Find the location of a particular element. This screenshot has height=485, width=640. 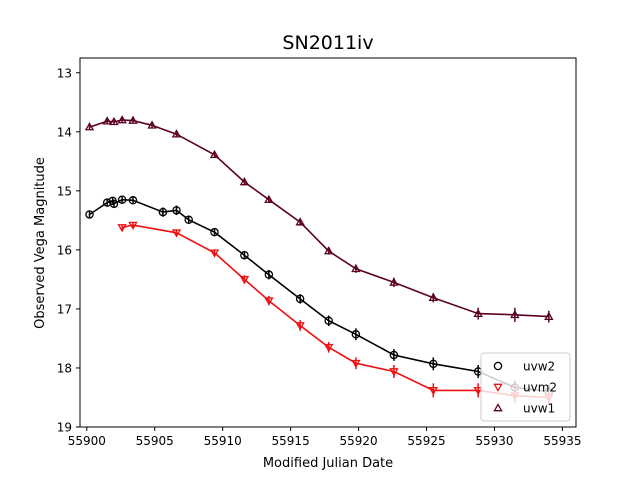

legend-label: uvm2 is located at coordinates (540, 388).